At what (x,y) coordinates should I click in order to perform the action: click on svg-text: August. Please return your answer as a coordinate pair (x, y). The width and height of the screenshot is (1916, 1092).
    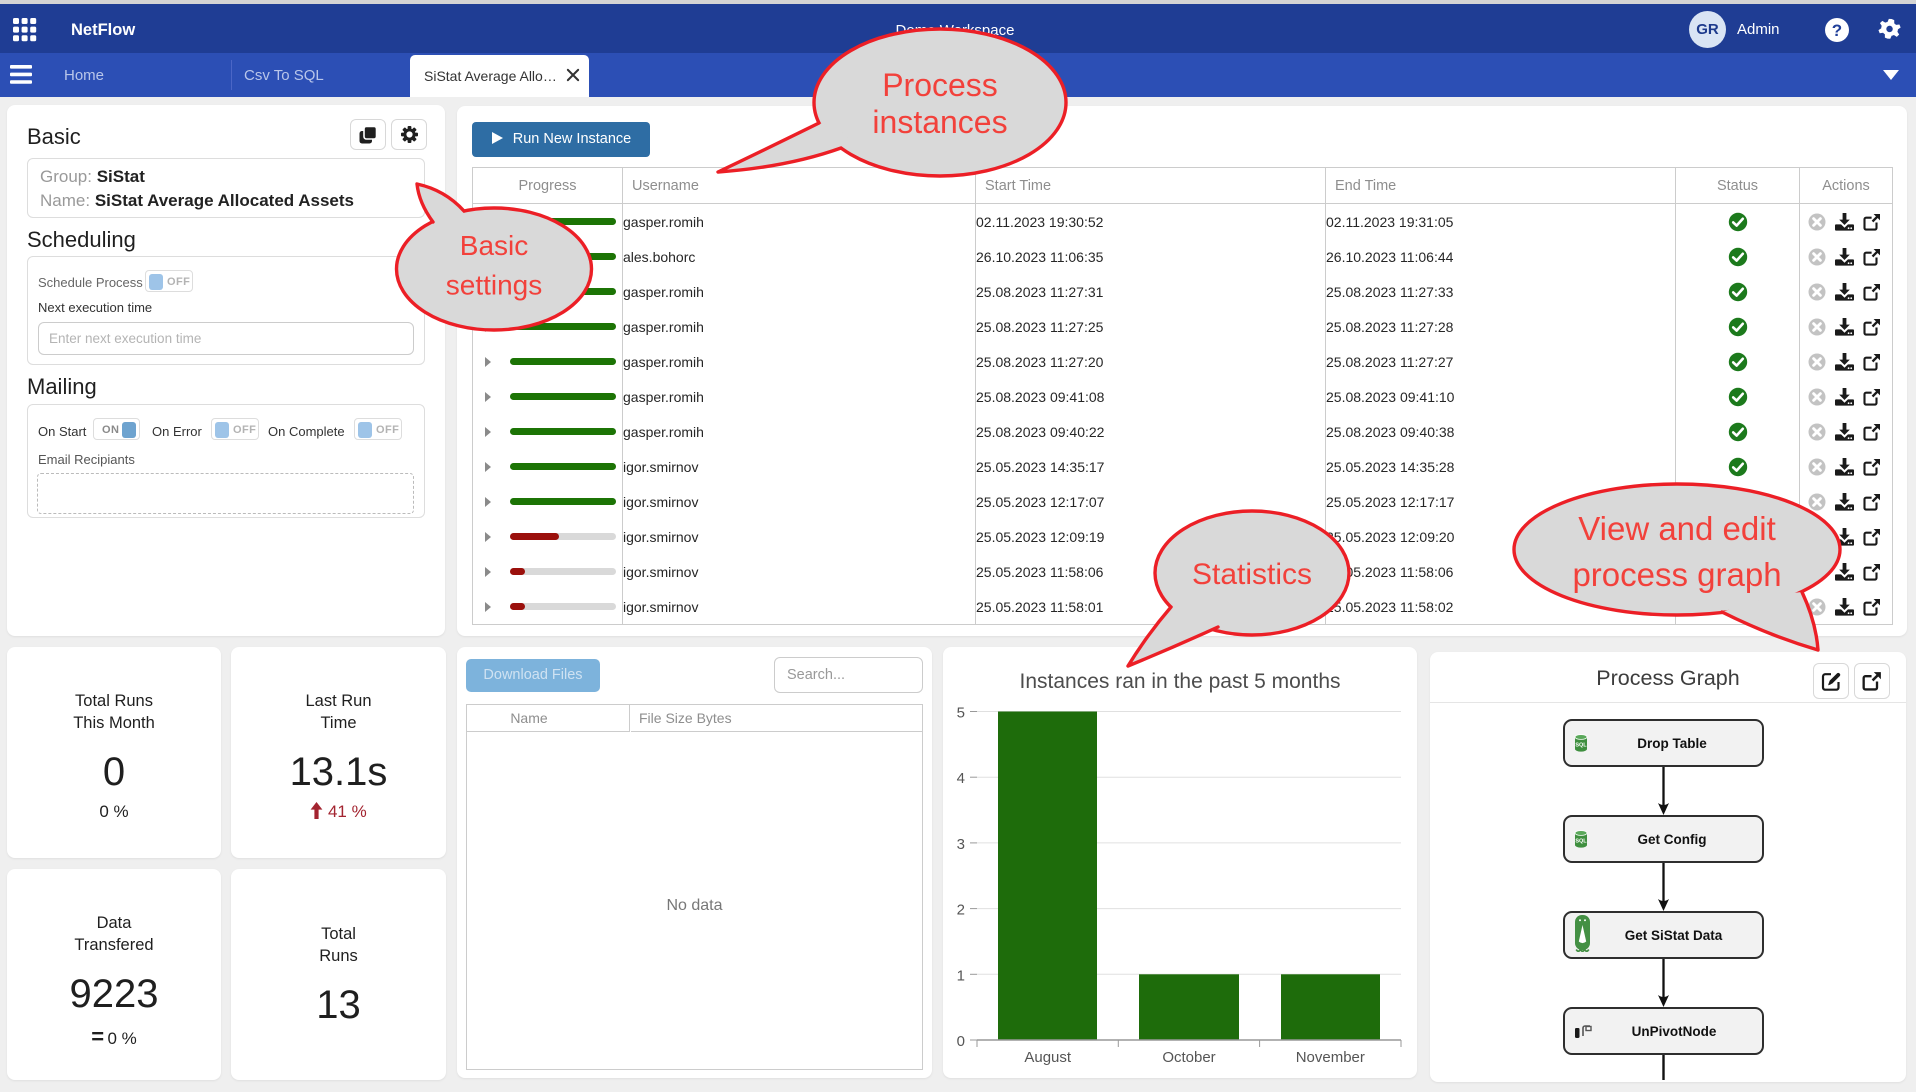
    Looking at the image, I should click on (1048, 1057).